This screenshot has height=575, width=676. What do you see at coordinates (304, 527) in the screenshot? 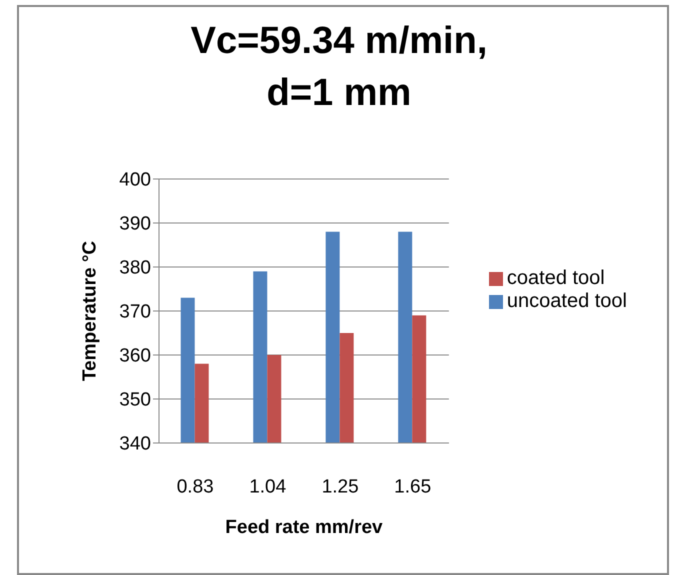
I see `x-axis-title: Feed rate mm/rev` at bounding box center [304, 527].